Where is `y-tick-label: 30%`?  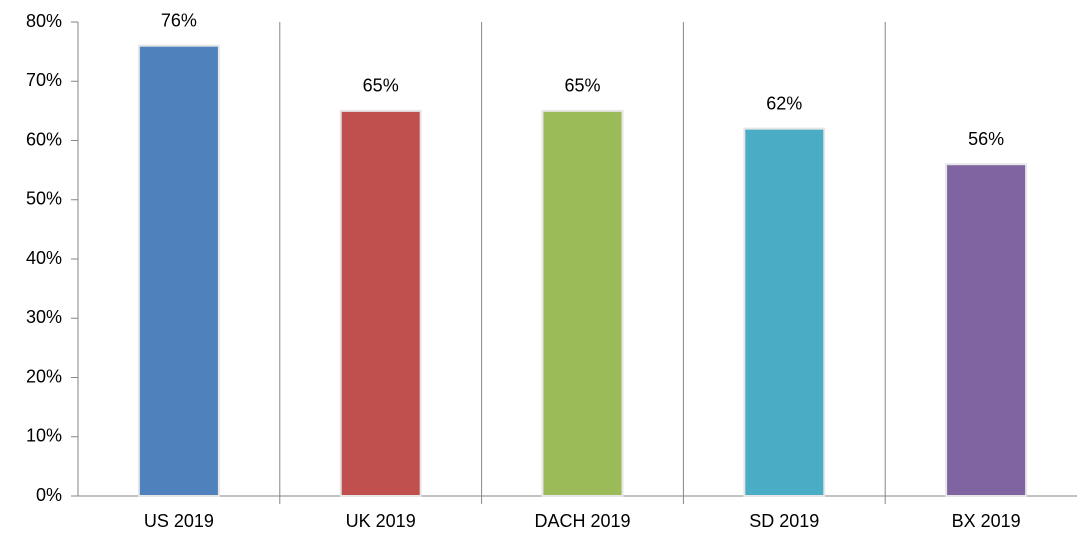
y-tick-label: 30% is located at coordinates (44, 317).